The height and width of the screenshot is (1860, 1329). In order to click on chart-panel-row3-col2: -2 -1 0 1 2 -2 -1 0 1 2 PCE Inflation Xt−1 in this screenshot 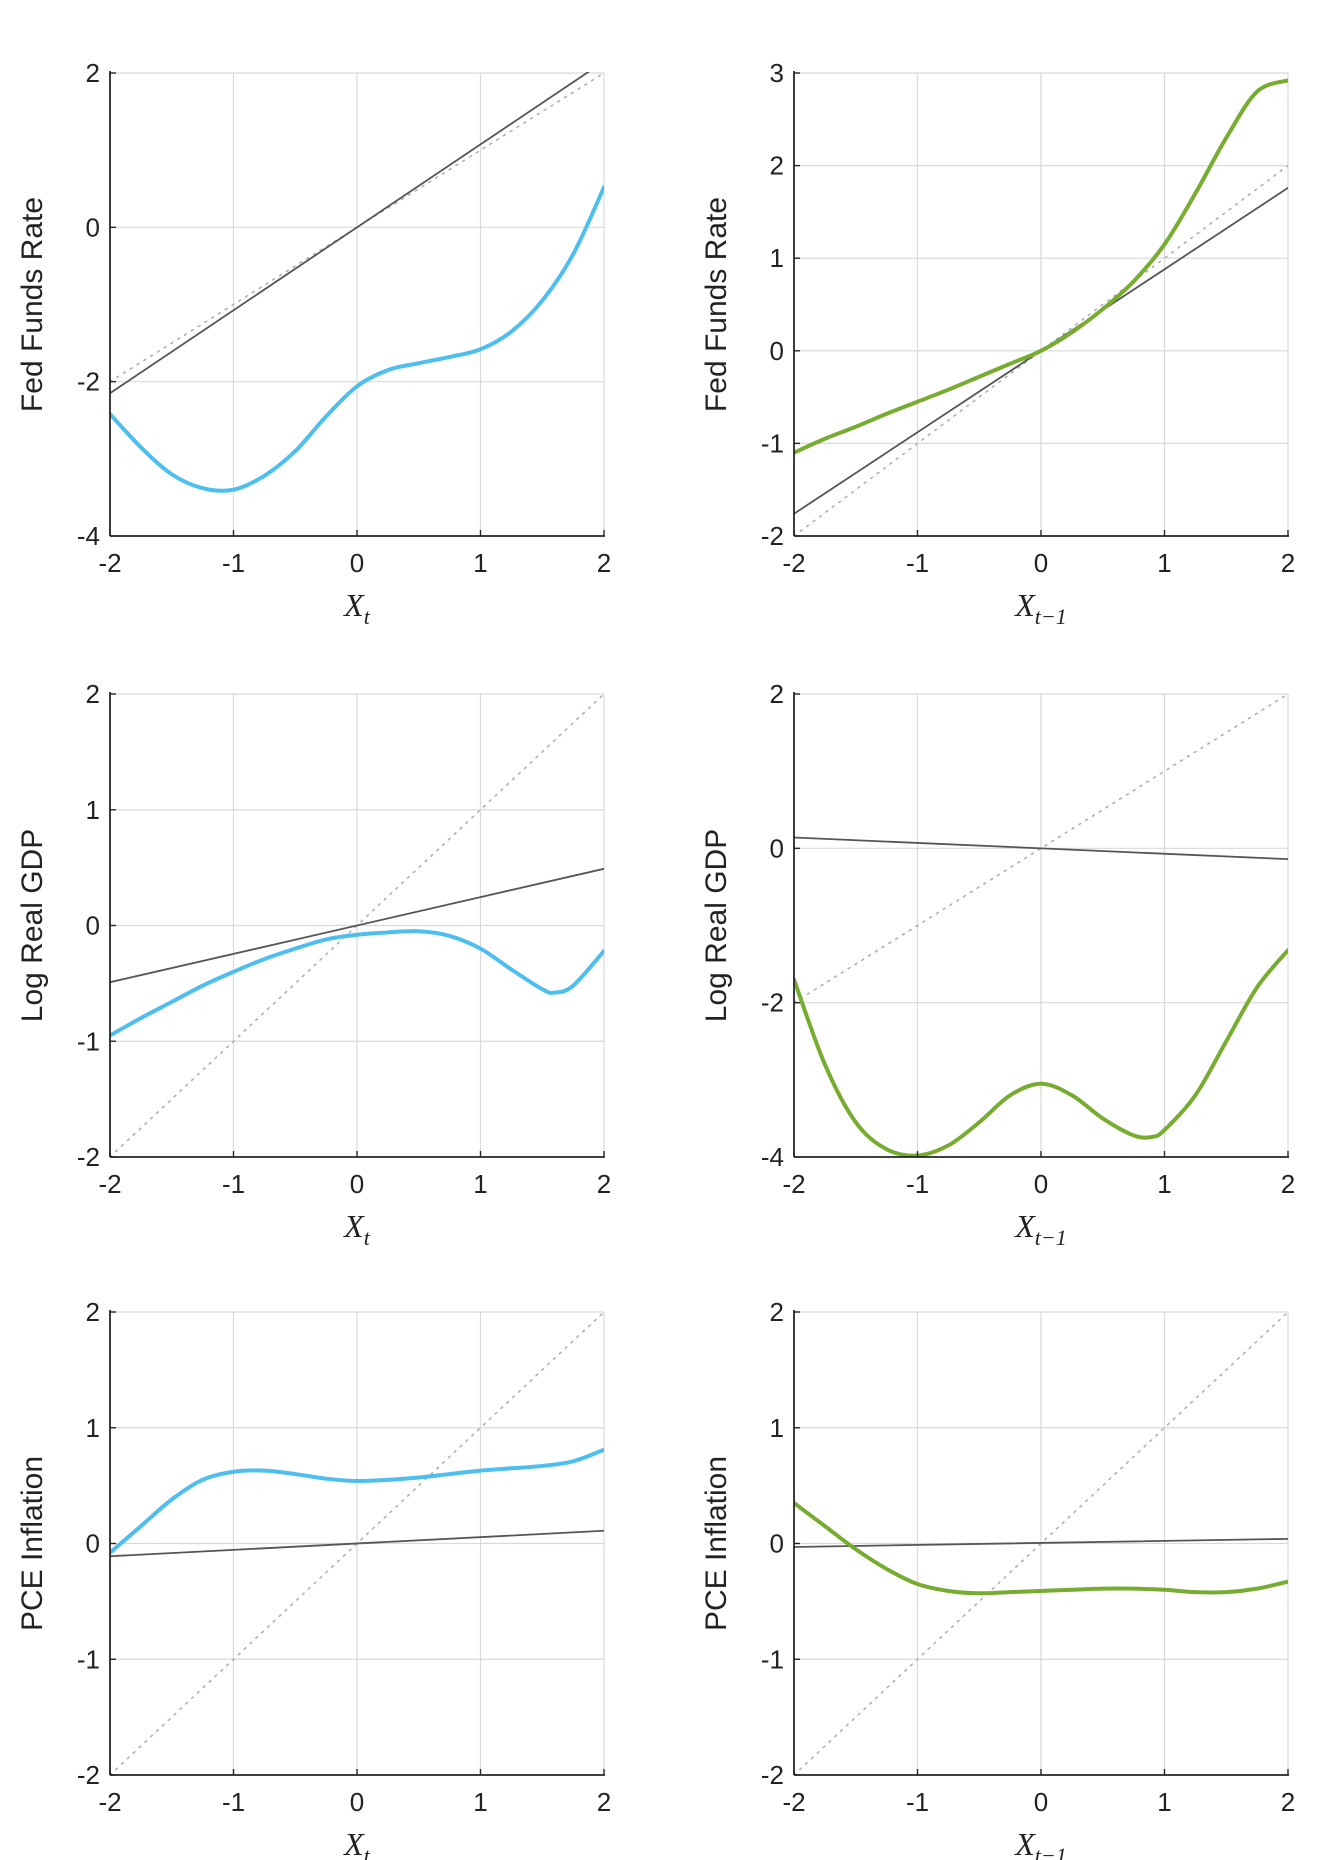, I will do `click(997, 1578)`.